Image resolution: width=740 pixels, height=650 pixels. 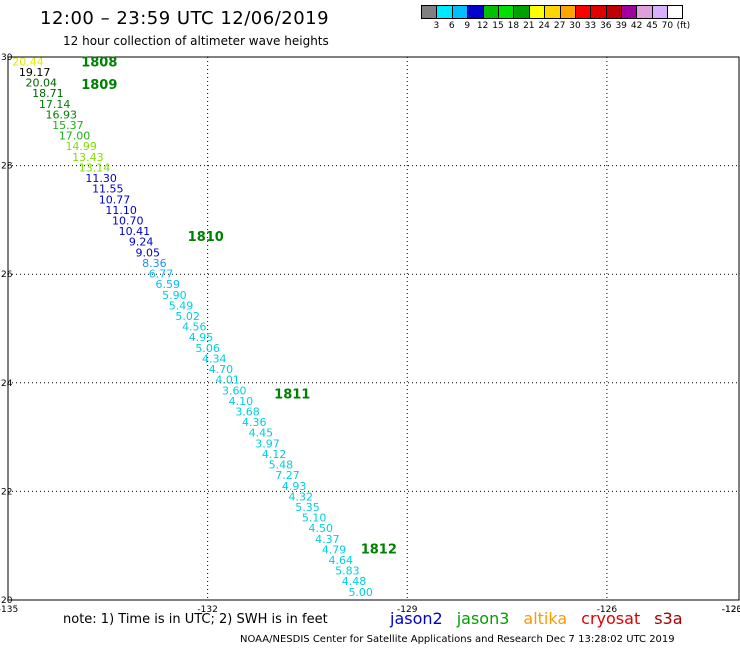 What do you see at coordinates (575, 26) in the screenshot?
I see `scale-label: 30` at bounding box center [575, 26].